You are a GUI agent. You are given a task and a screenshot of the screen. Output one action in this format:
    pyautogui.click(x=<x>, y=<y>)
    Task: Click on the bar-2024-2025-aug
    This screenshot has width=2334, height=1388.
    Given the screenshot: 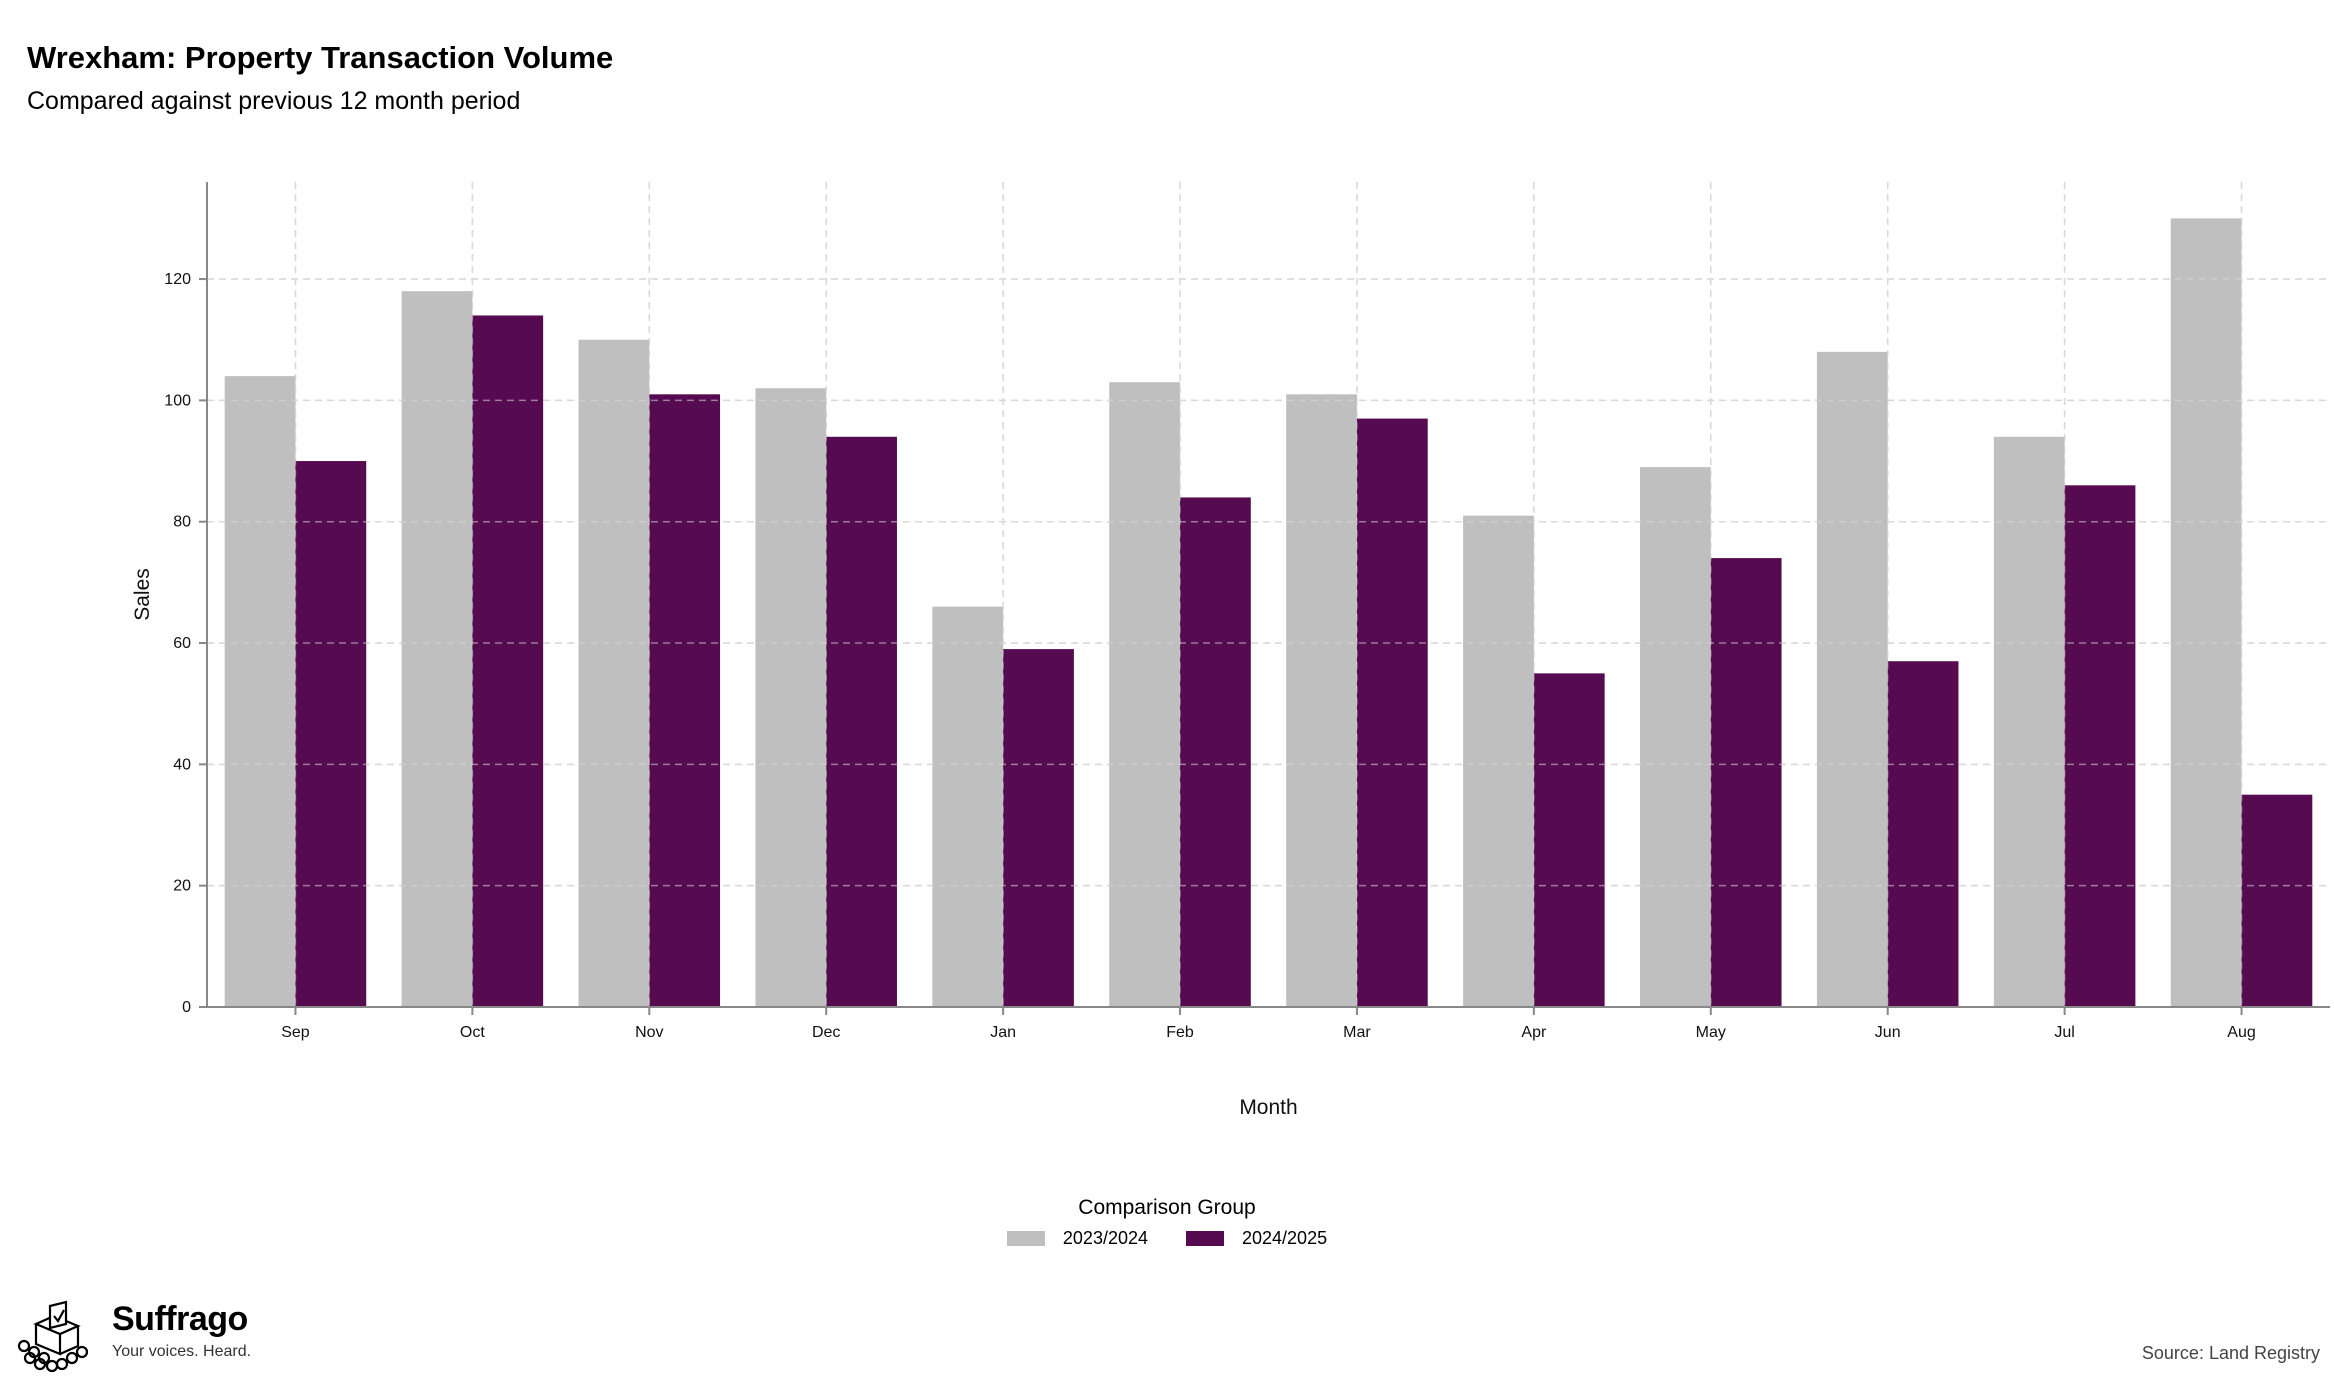 What is the action you would take?
    pyautogui.click(x=2277, y=900)
    